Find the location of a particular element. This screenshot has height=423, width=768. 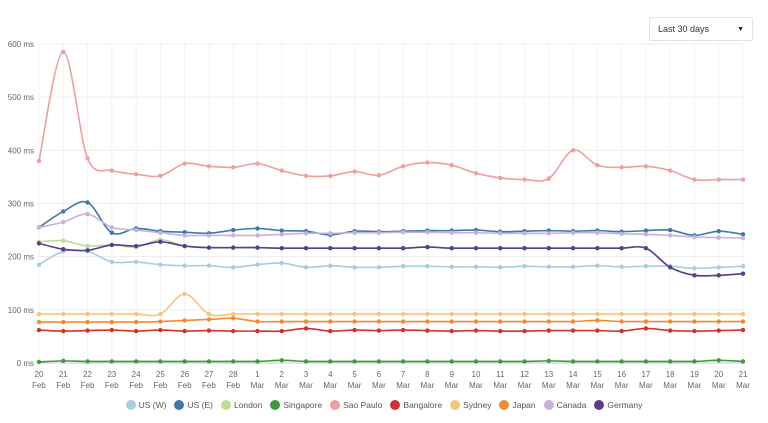

y-tick-label: 100 ms is located at coordinates (21, 310).